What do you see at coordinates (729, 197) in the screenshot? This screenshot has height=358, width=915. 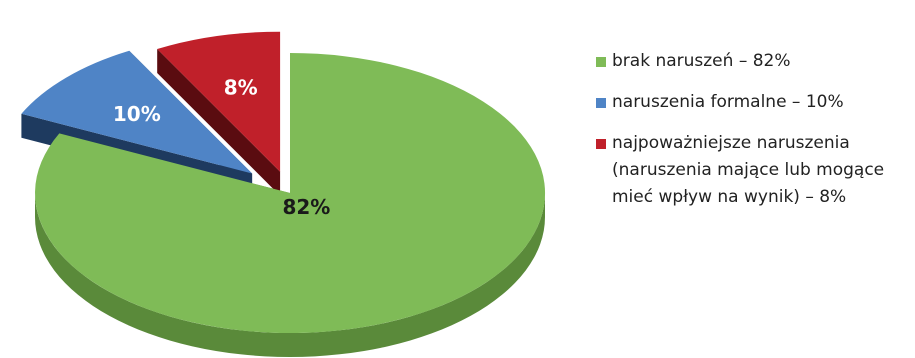 I see `legend-label-line: mieć wpływ na wynik) – 8%` at bounding box center [729, 197].